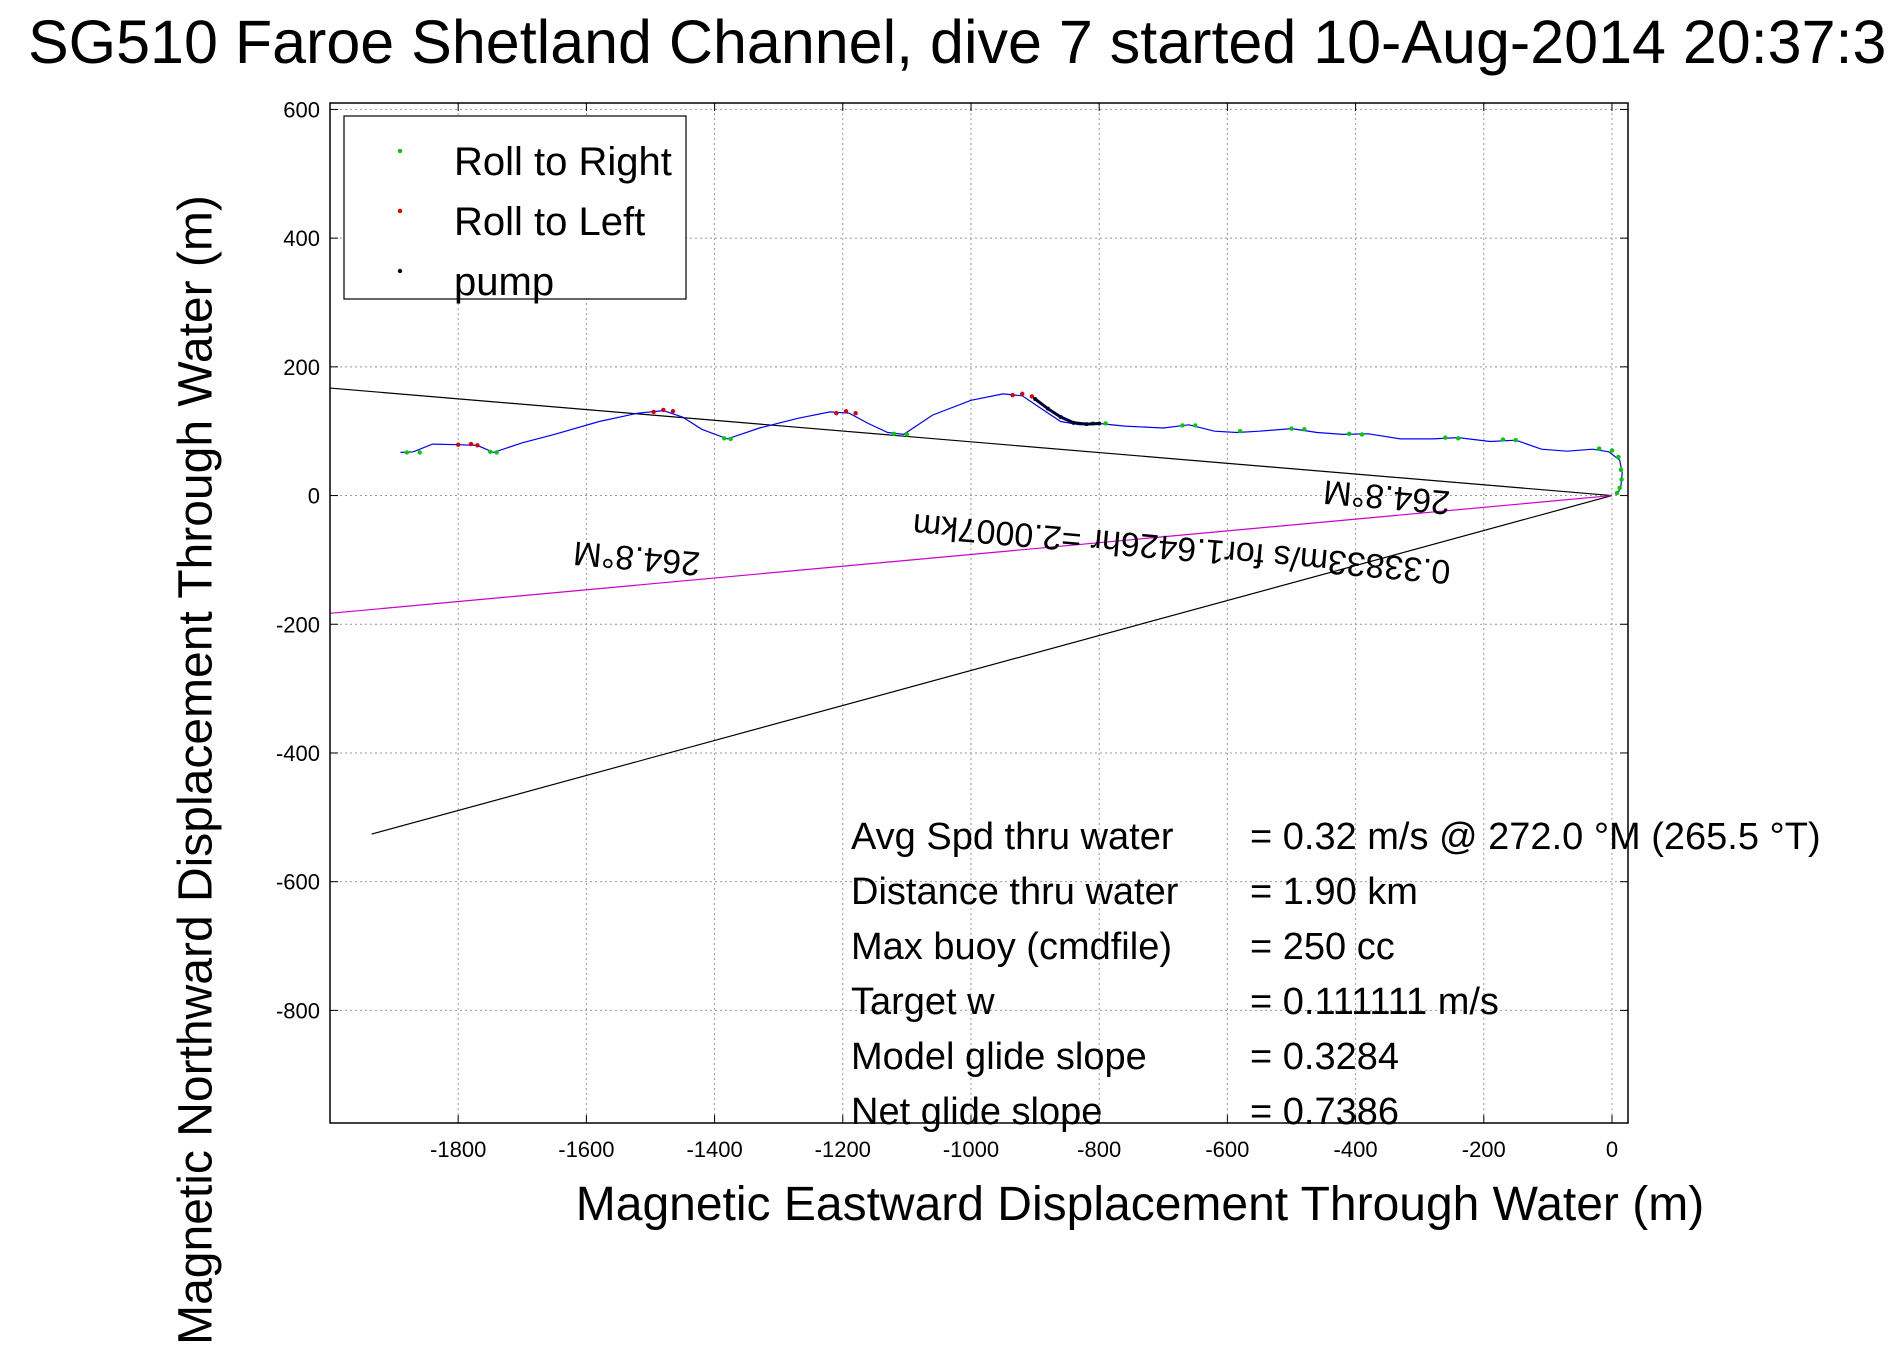  Describe the element at coordinates (586, 1149) in the screenshot. I see `x-tick-label: -1600` at that location.